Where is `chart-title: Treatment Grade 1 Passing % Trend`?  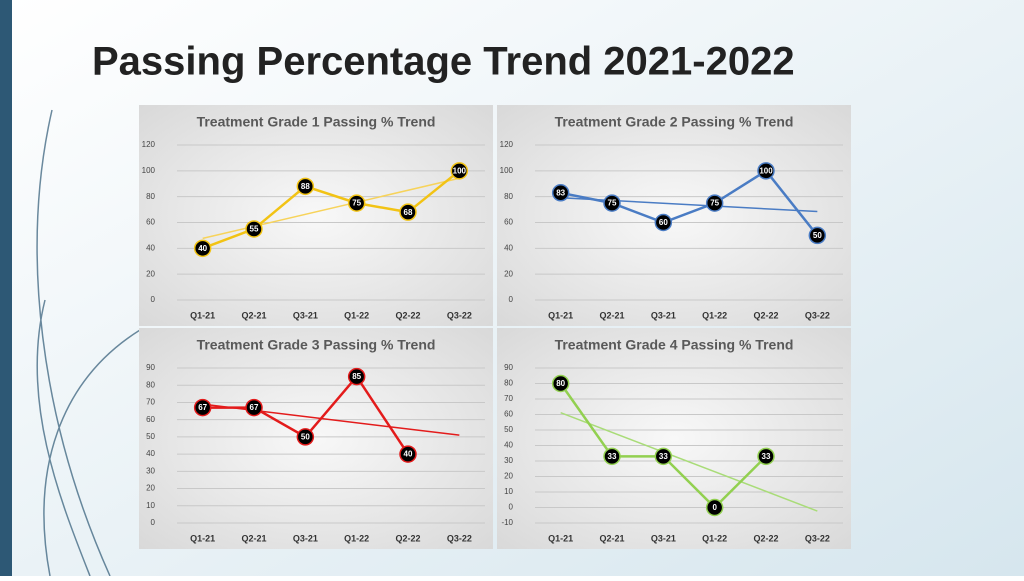 chart-title: Treatment Grade 1 Passing % Trend is located at coordinates (316, 122).